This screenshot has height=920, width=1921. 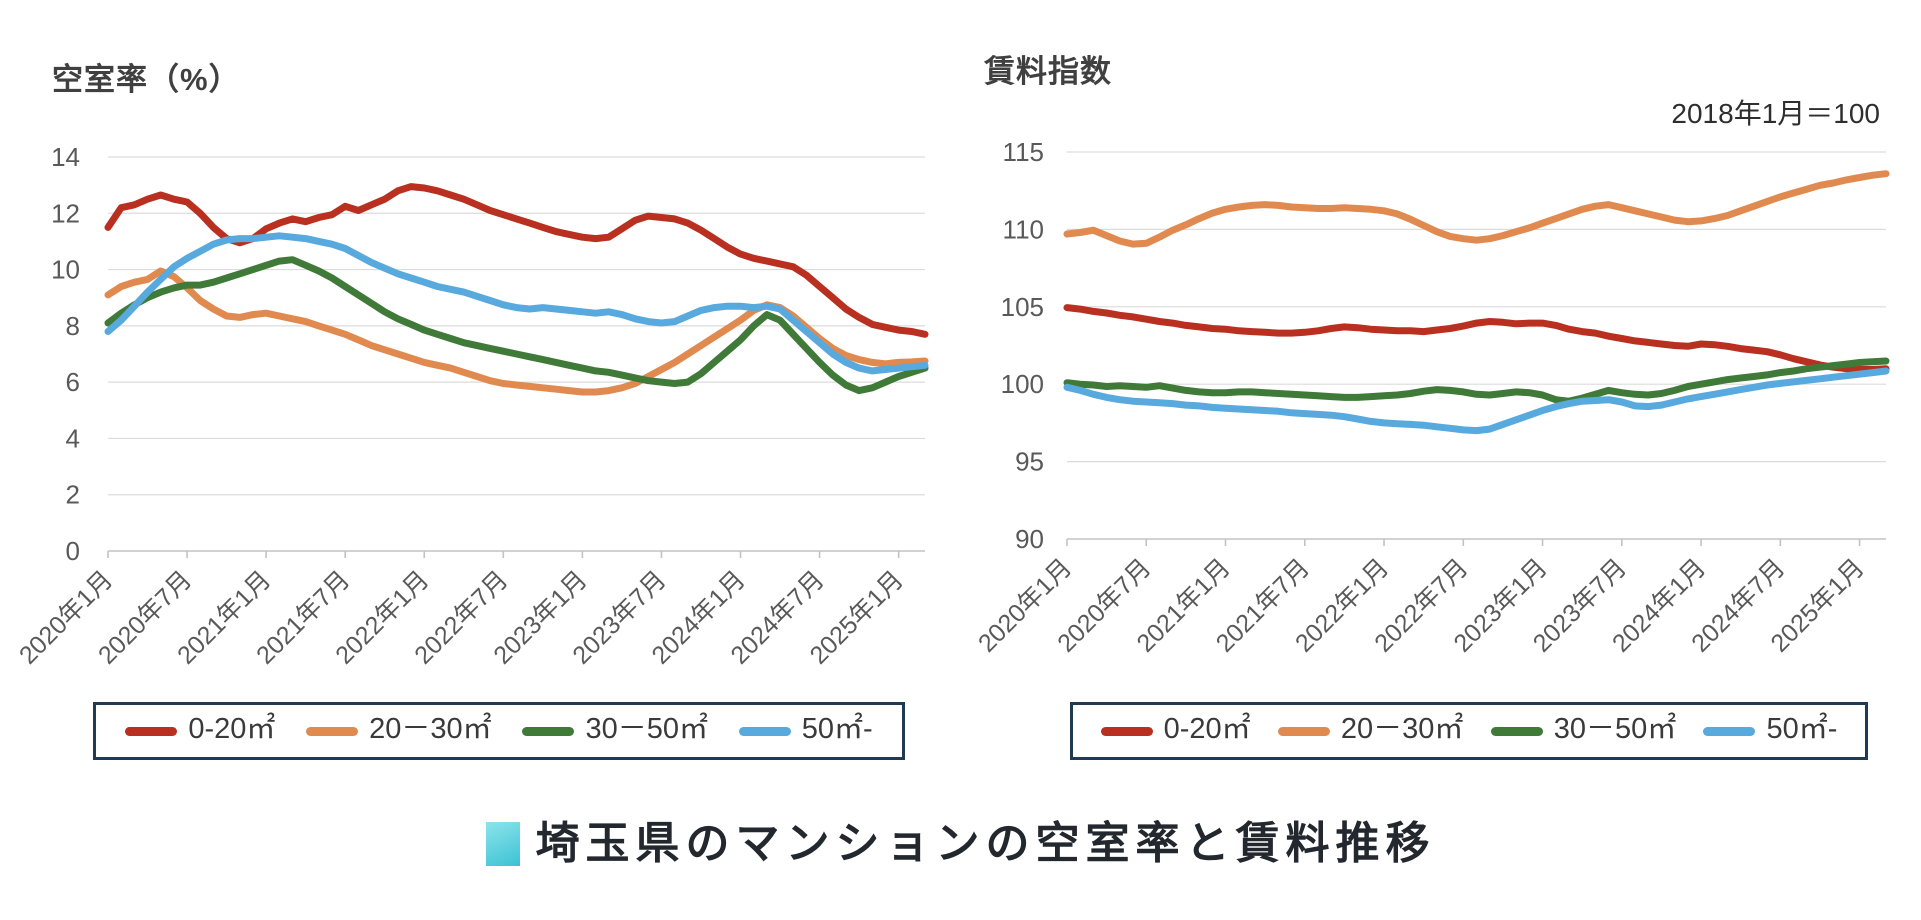 What do you see at coordinates (1029, 539) in the screenshot?
I see `y-axis-tick-label: 90` at bounding box center [1029, 539].